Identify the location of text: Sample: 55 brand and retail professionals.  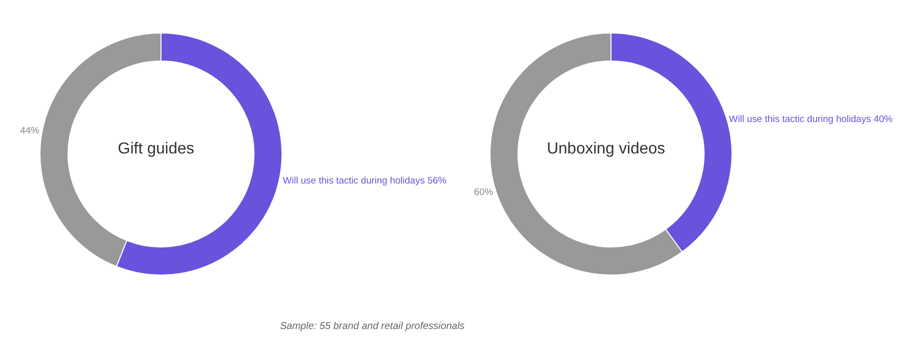
(372, 327).